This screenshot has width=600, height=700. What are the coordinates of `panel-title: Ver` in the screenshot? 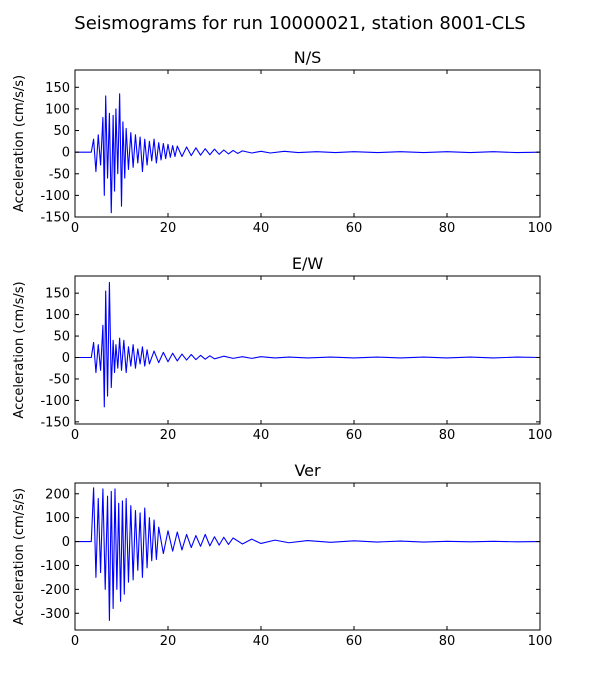 It's located at (307, 470).